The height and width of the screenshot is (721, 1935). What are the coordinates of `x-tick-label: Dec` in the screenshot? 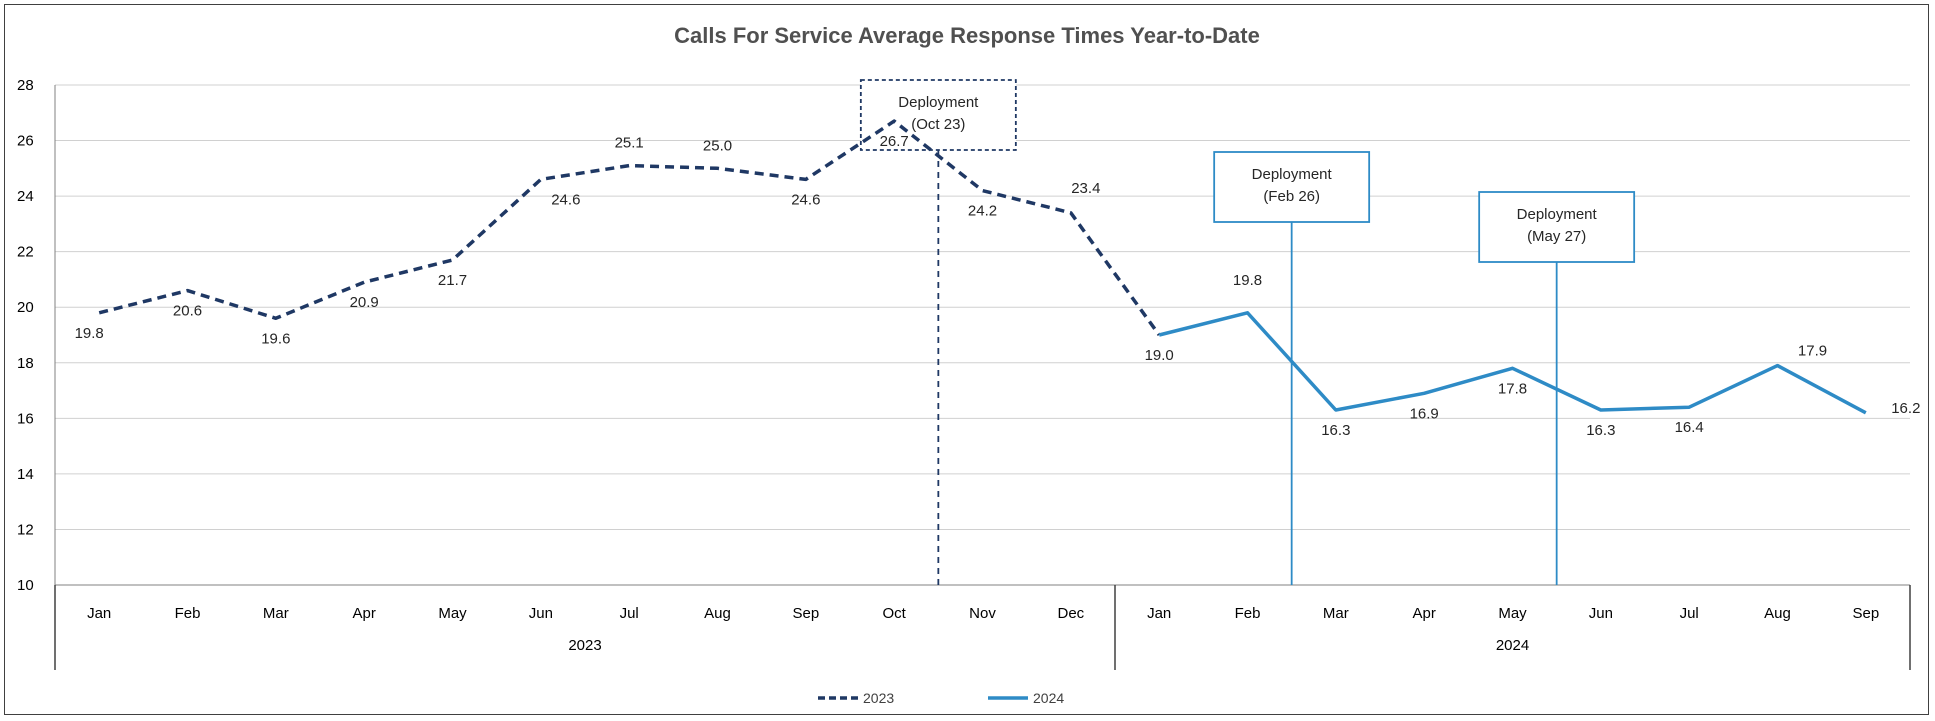 It's located at (1070, 613).